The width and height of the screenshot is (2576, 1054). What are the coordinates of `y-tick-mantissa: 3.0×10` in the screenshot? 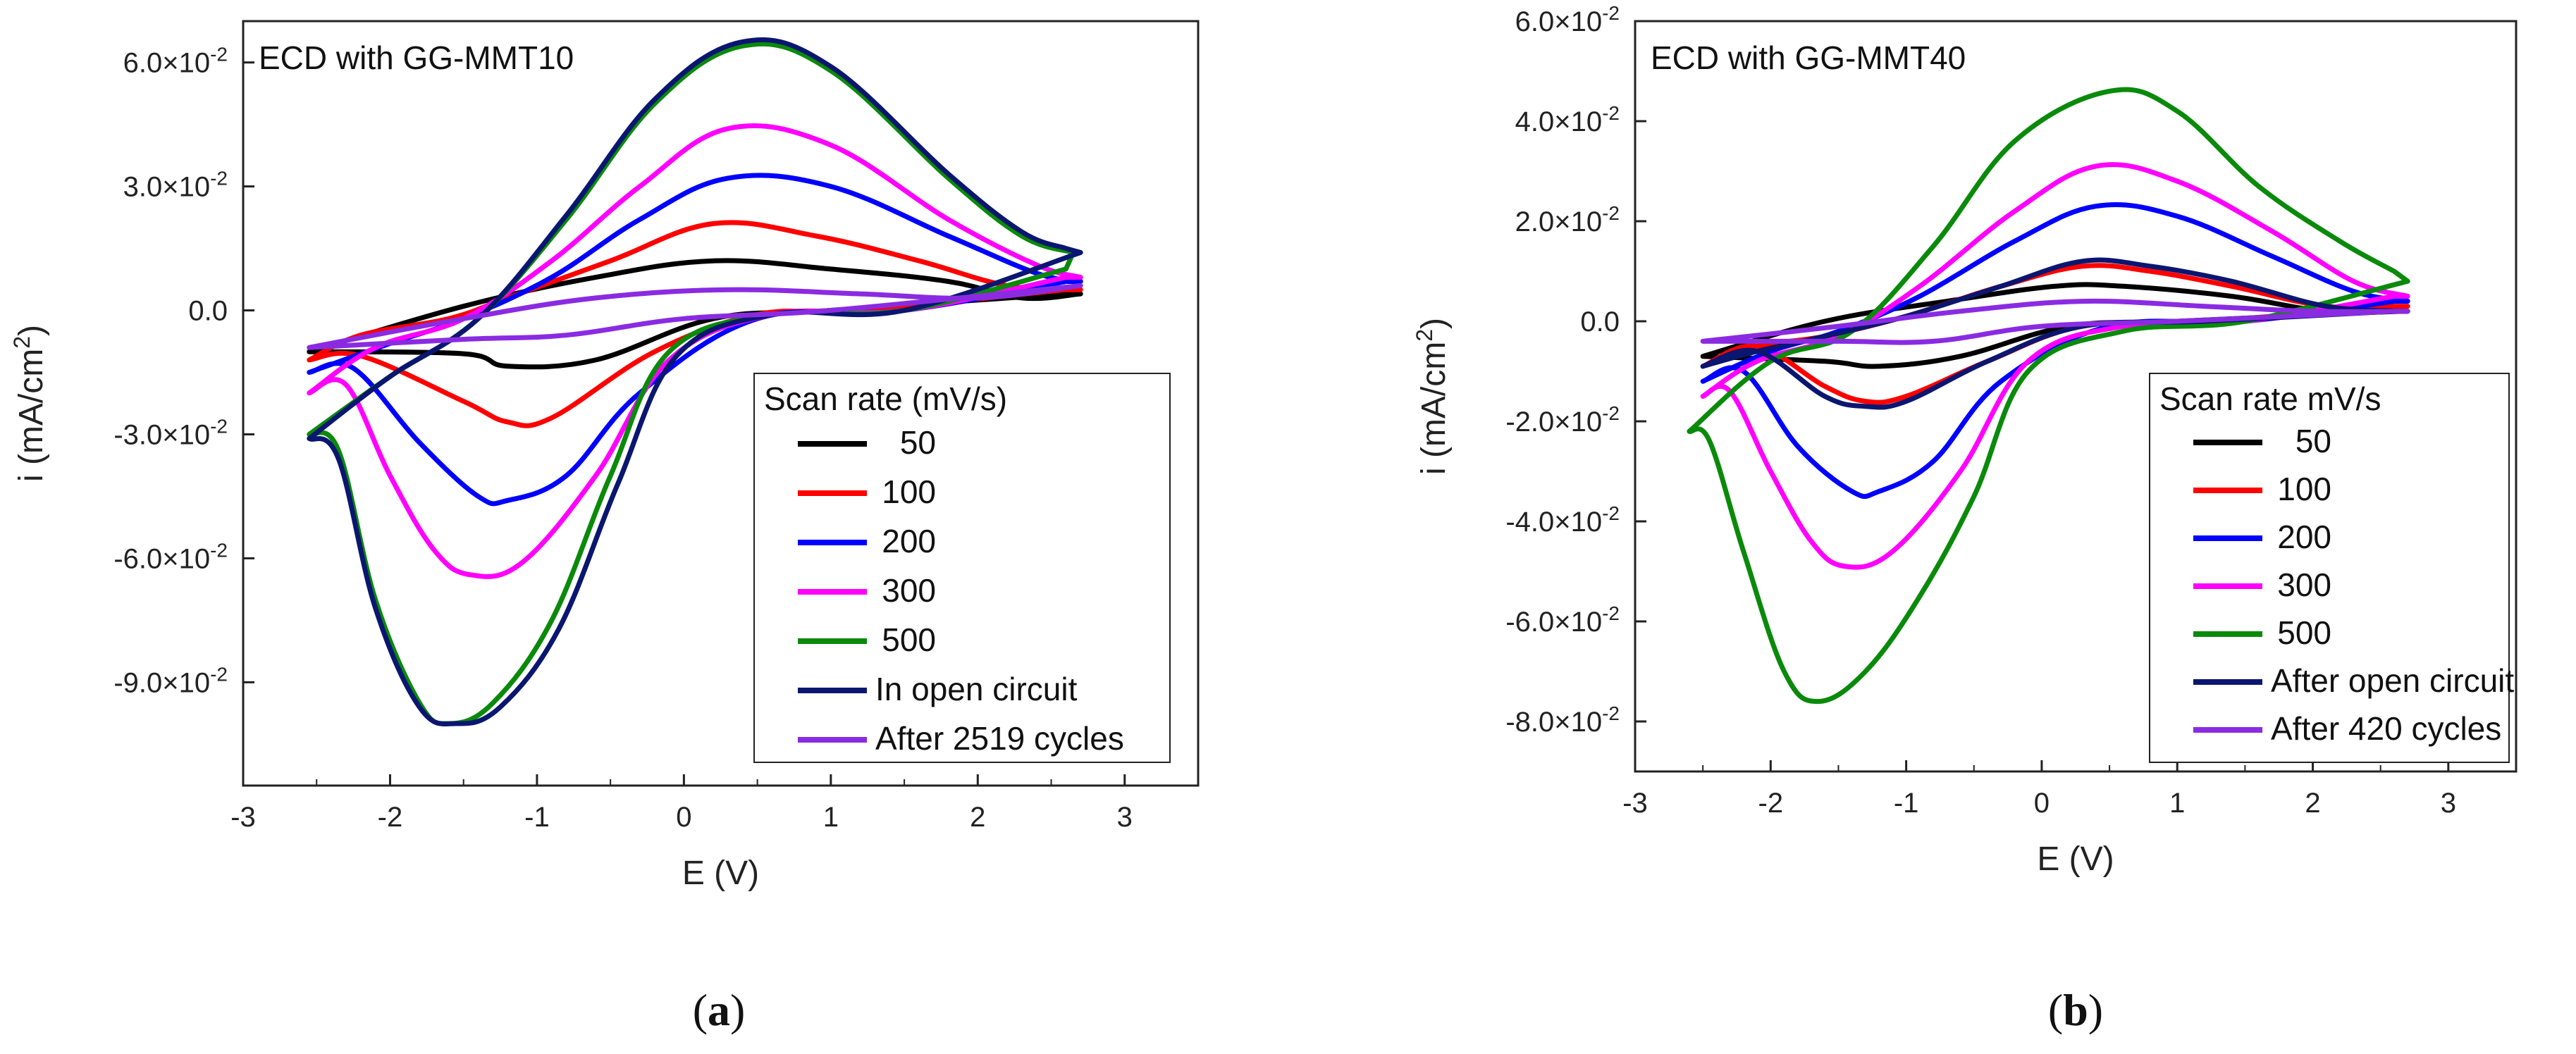 It's located at (166, 187).